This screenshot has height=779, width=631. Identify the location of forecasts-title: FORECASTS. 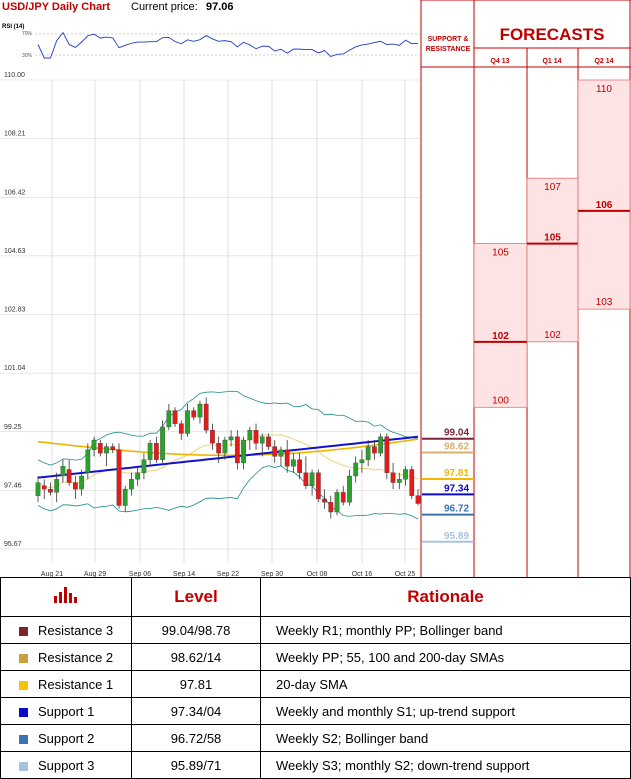
(552, 34).